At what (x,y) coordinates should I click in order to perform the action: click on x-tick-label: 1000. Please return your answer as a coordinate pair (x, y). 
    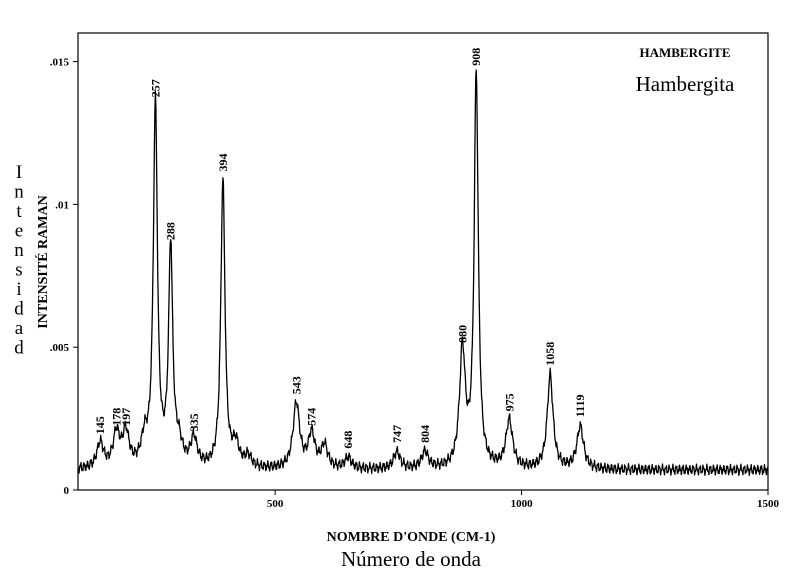
    Looking at the image, I should click on (522, 504).